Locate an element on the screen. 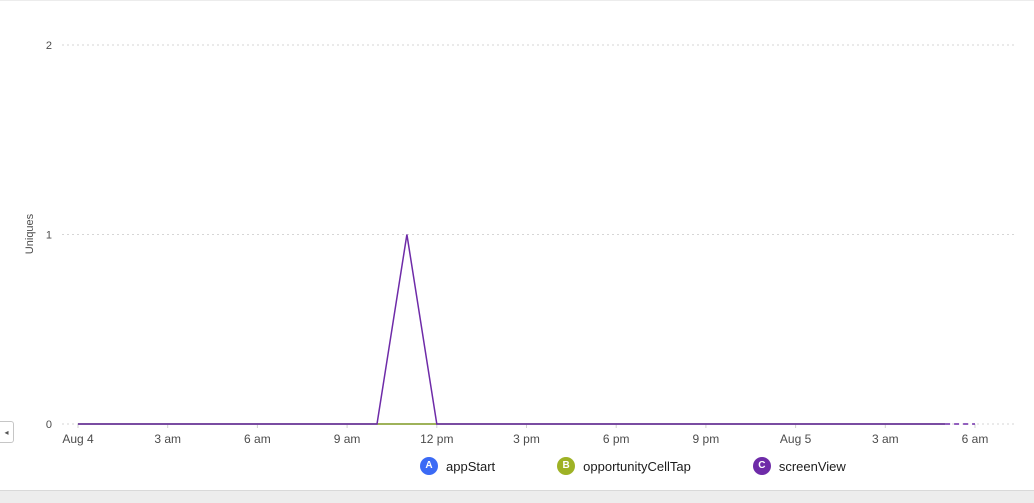 The height and width of the screenshot is (503, 1034). x-tick-label: Aug 5 is located at coordinates (796, 439).